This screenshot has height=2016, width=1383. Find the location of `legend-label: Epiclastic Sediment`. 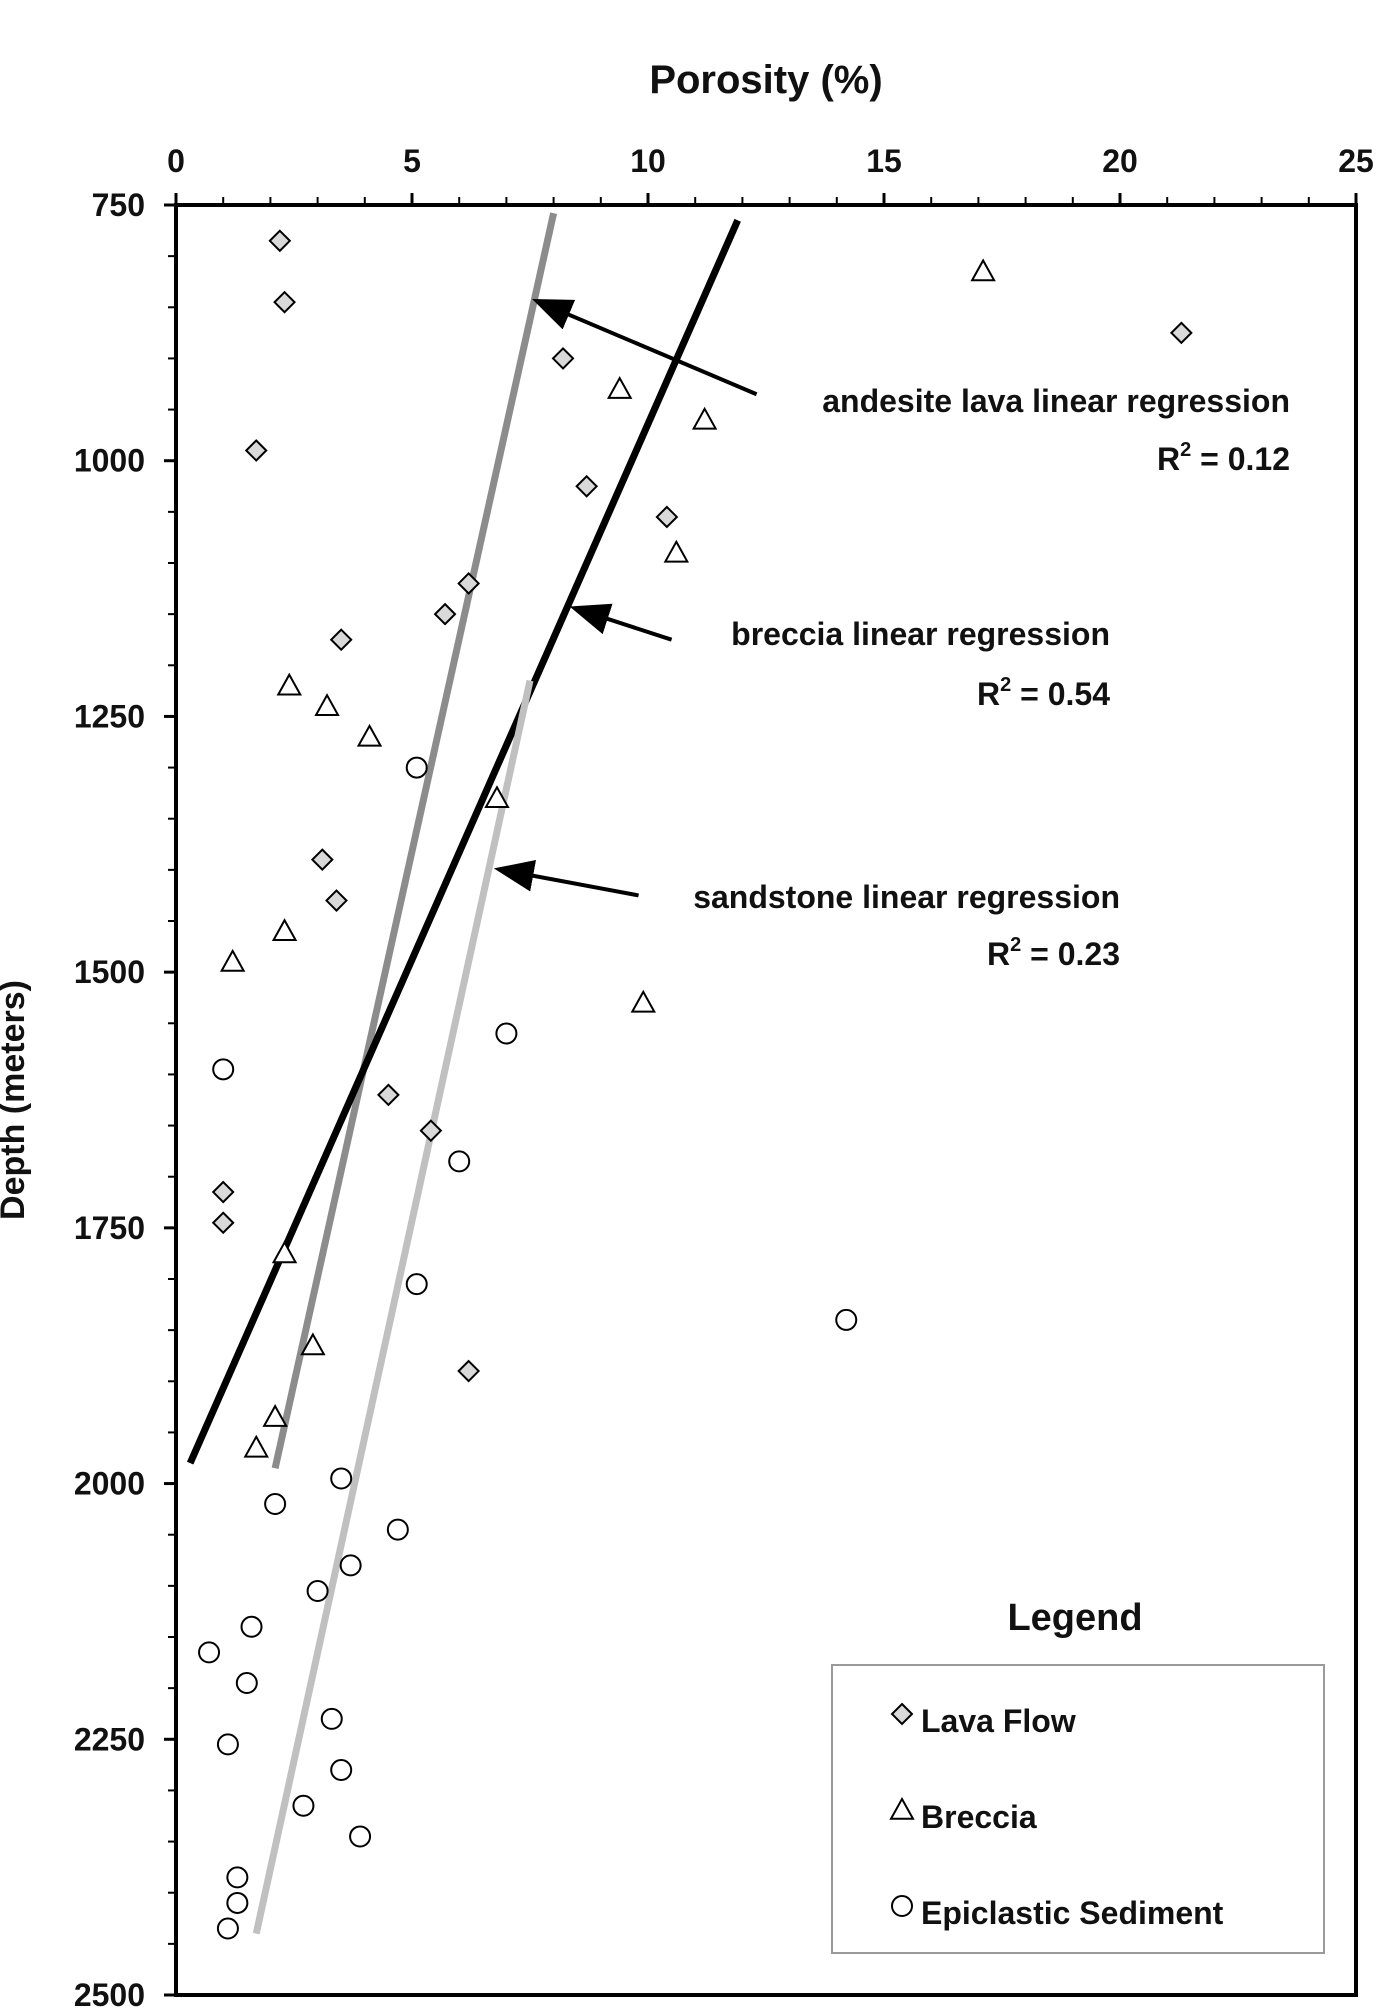

legend-label: Epiclastic Sediment is located at coordinates (1072, 1913).